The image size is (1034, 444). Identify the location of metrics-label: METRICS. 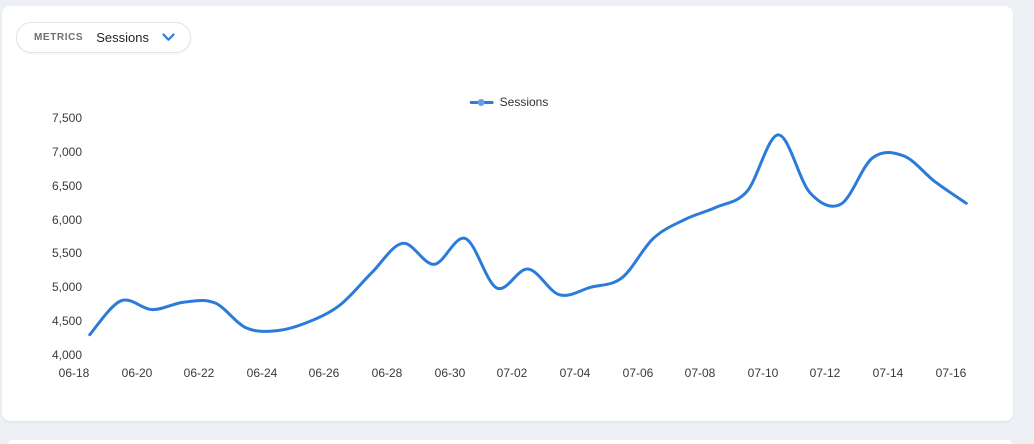
(59, 37).